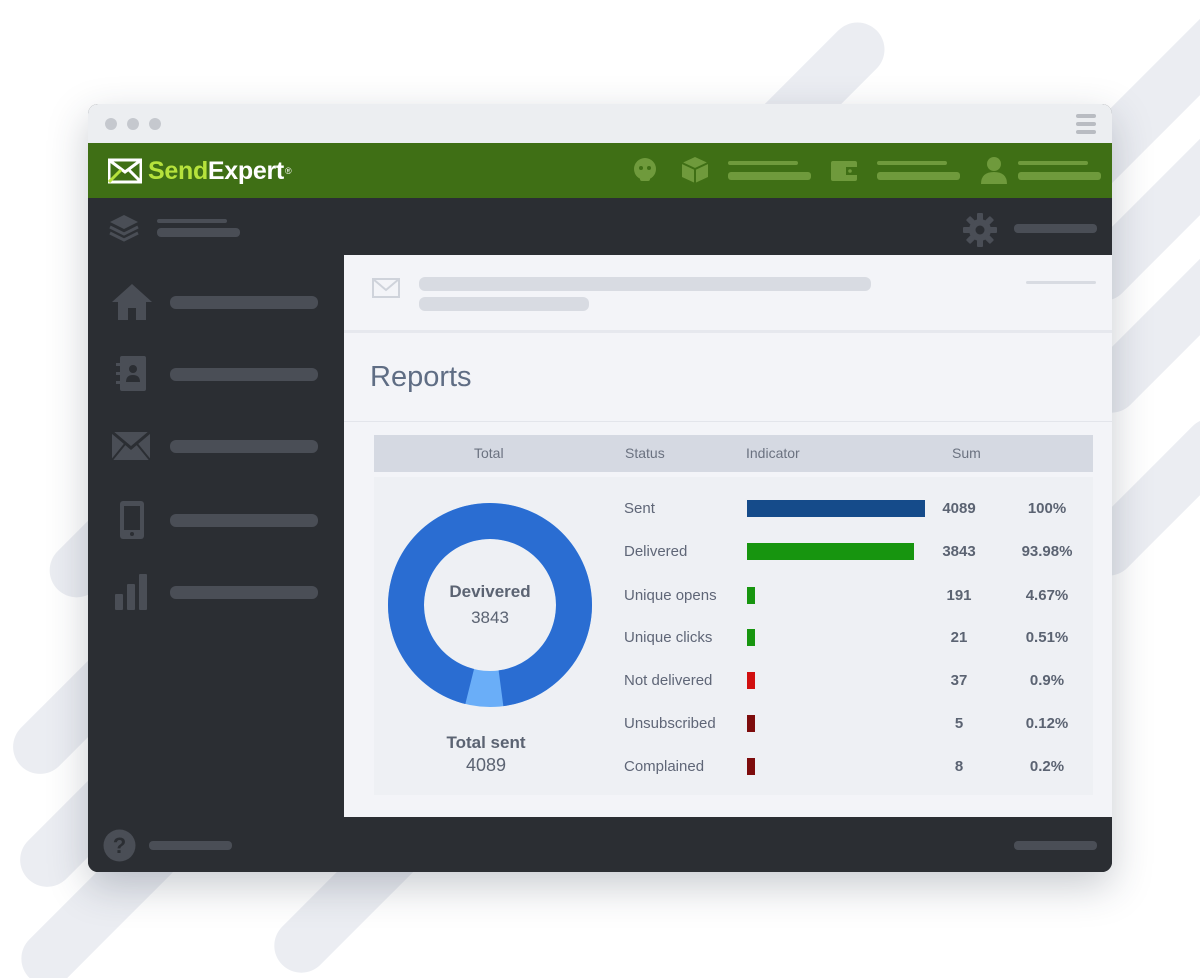 Image resolution: width=1200 pixels, height=978 pixels. I want to click on sidebar-item-contacts, so click(218, 374).